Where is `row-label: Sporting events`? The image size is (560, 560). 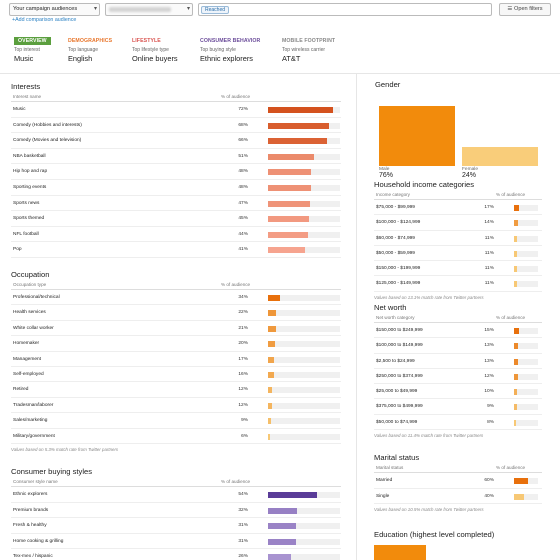
row-label: Sporting events is located at coordinates (30, 187).